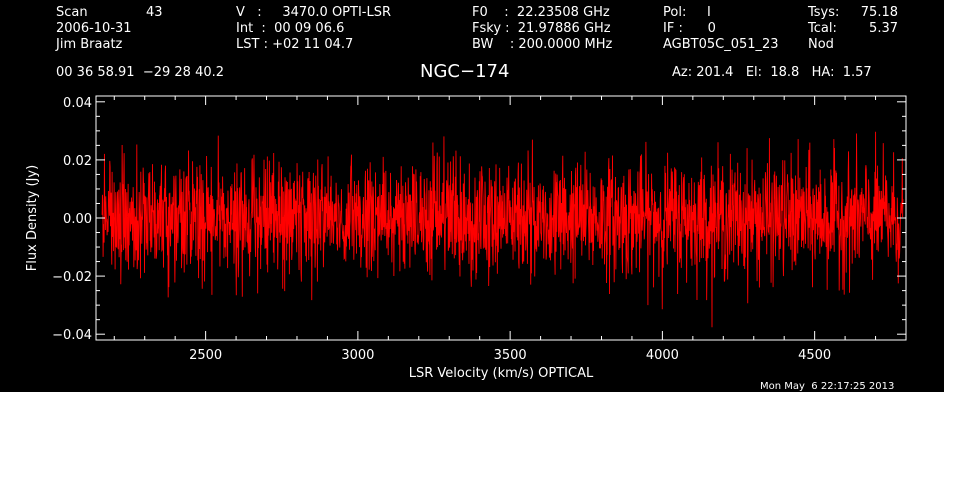  What do you see at coordinates (357, 355) in the screenshot?
I see `x-tick-label: 3000` at bounding box center [357, 355].